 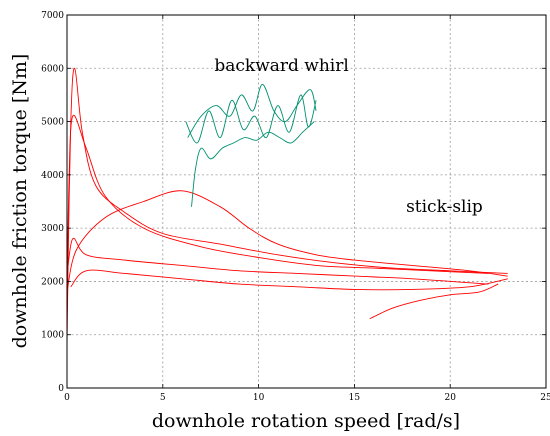 I want to click on y-tick-label: 3000, so click(x=52, y=229).